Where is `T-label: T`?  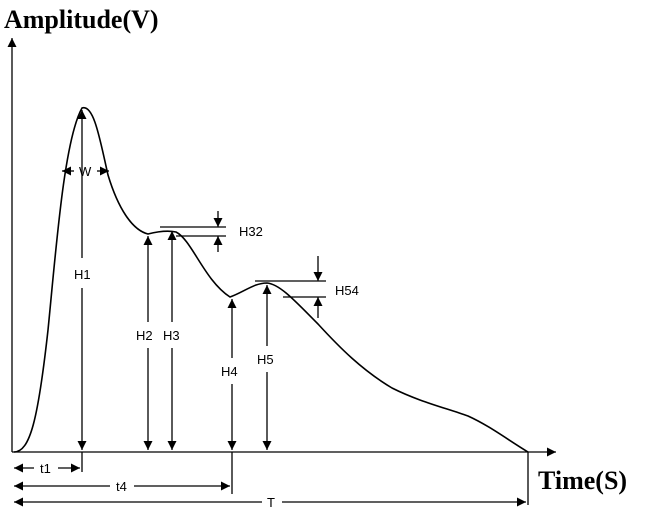 T-label: T is located at coordinates (271, 502).